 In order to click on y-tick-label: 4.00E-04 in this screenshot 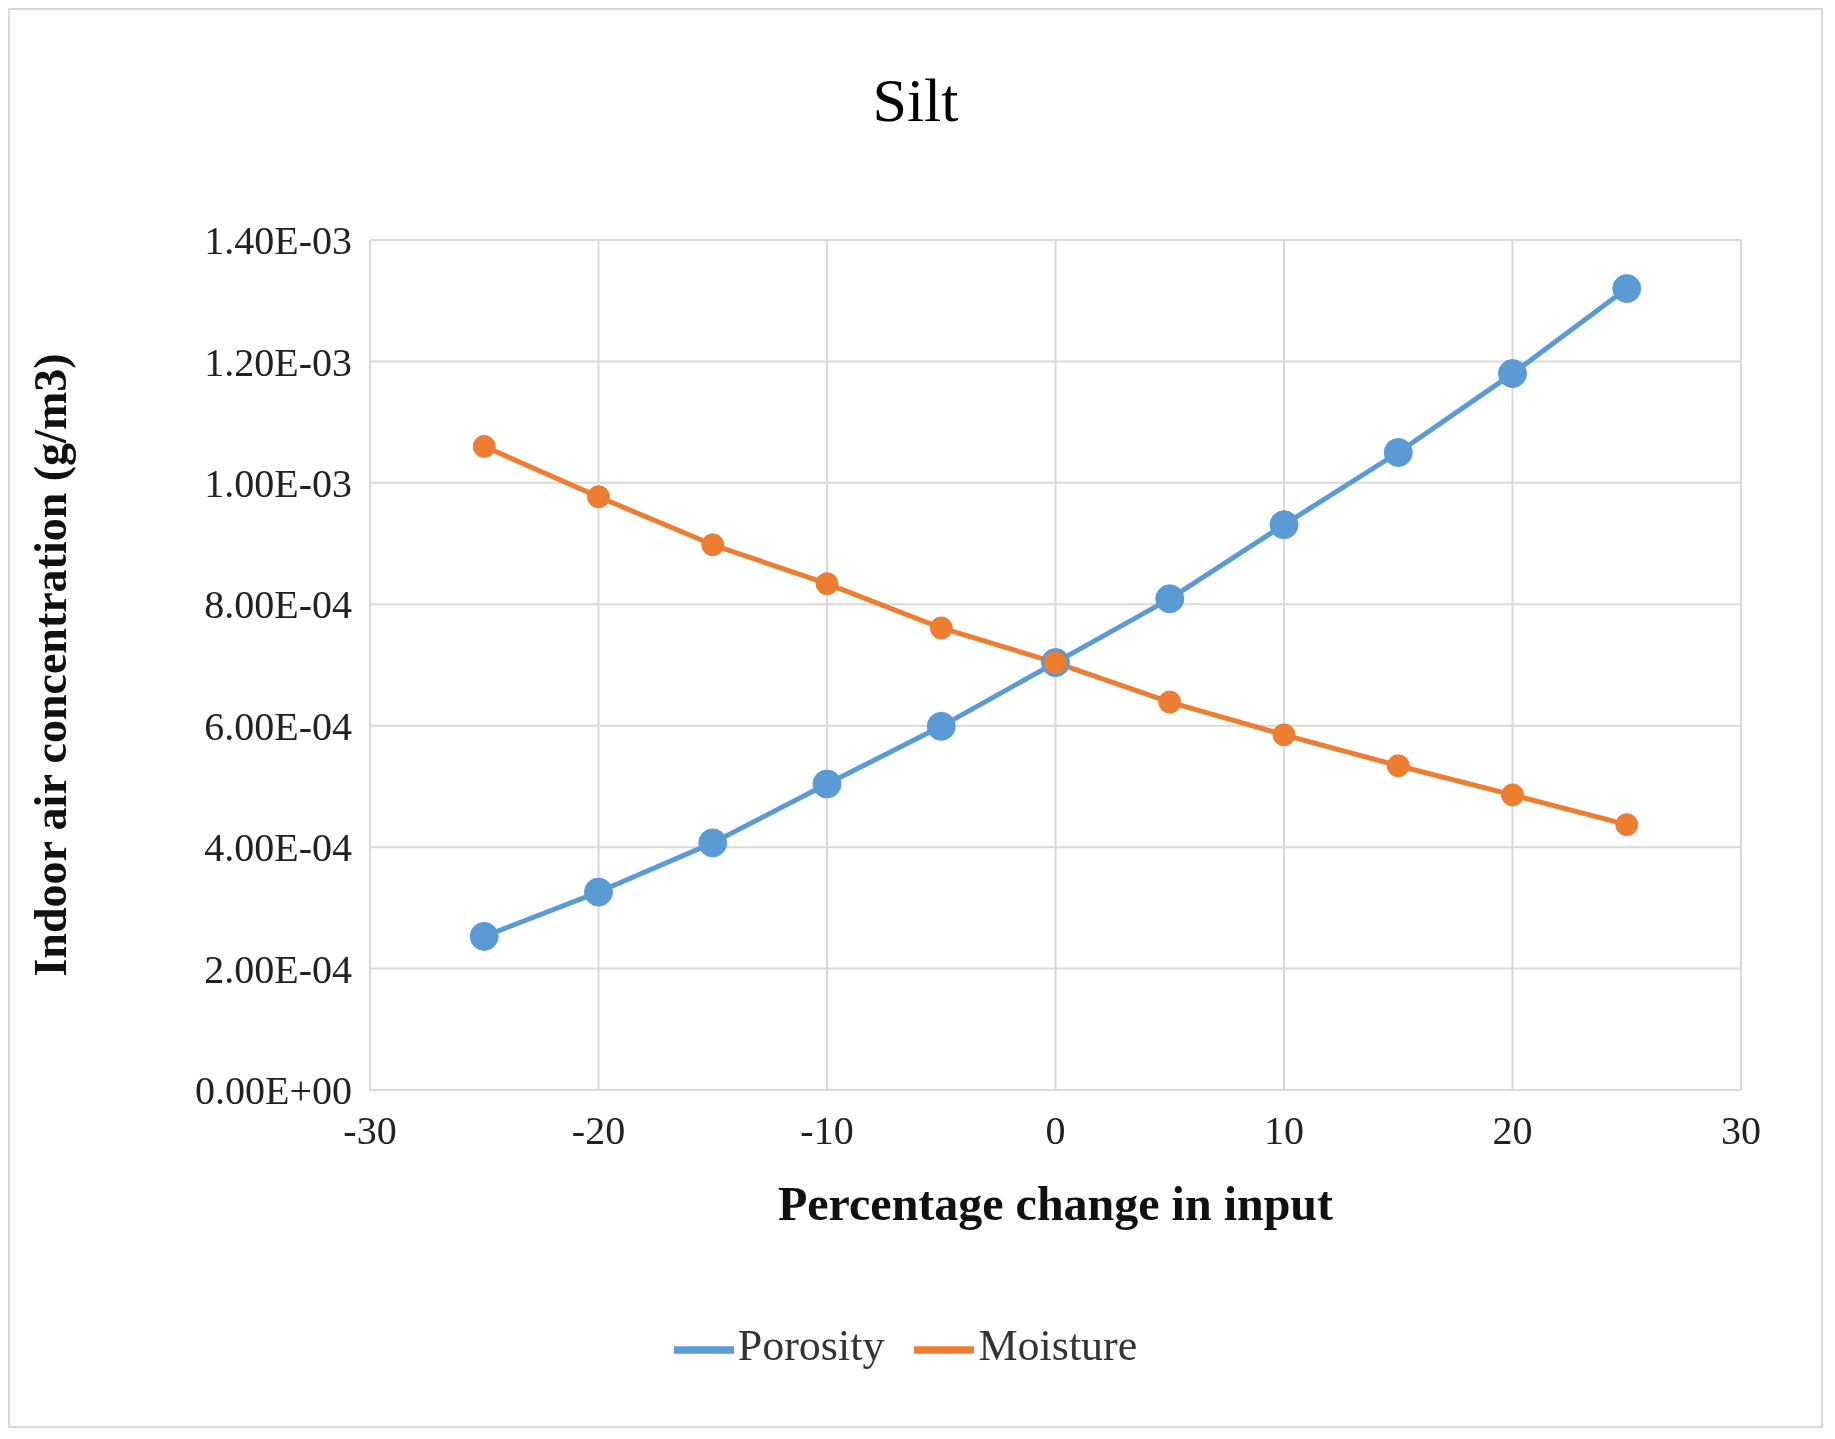, I will do `click(278, 848)`.